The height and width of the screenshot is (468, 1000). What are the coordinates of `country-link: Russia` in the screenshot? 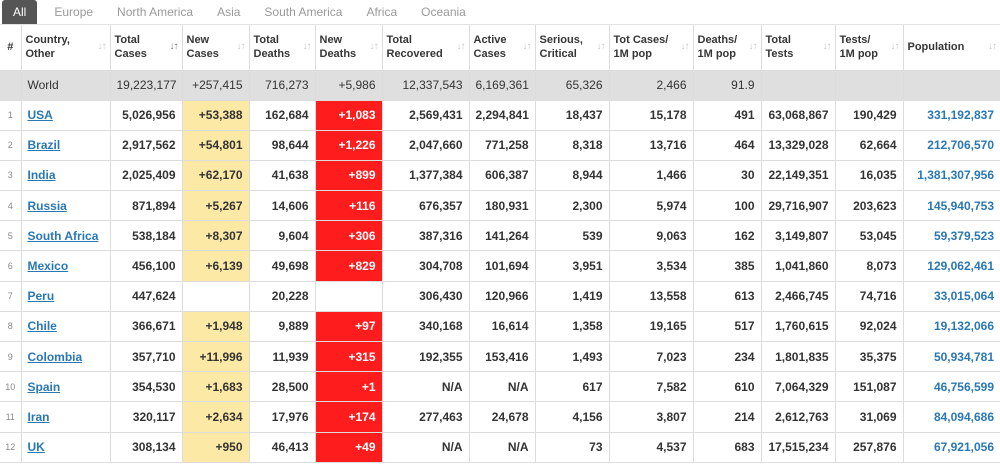 It's located at (47, 205).